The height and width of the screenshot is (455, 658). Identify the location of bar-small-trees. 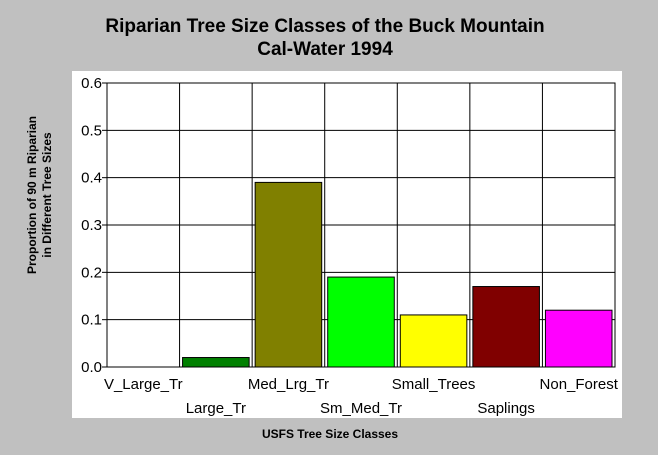
(433, 341).